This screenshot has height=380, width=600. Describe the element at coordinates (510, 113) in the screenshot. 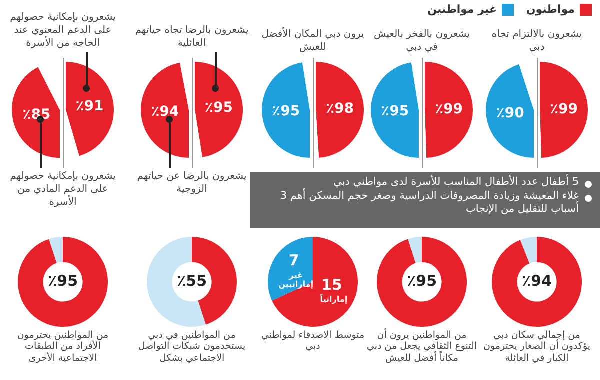

I see `data-label: ٪90` at that location.